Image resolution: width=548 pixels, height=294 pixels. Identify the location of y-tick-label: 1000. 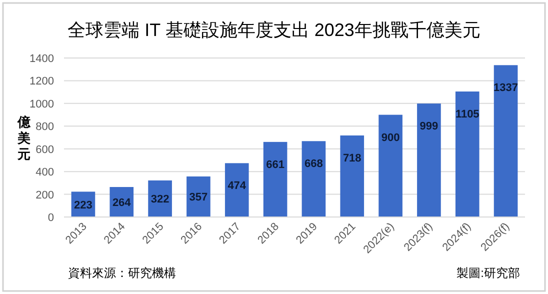
(42, 104).